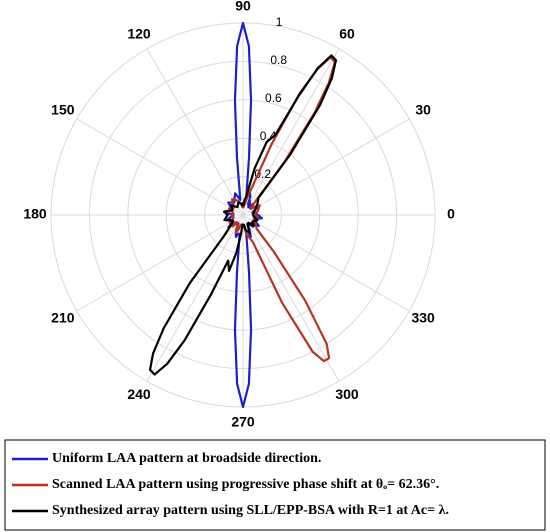 This screenshot has height=532, width=550. Describe the element at coordinates (423, 110) in the screenshot. I see `angle-label: 30` at that location.